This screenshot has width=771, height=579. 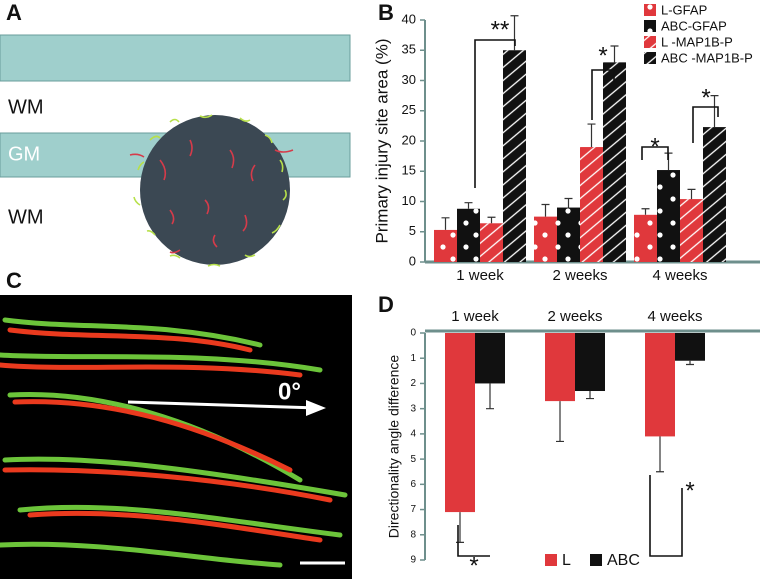 I want to click on y-tick-label: 20, so click(x=409, y=139).